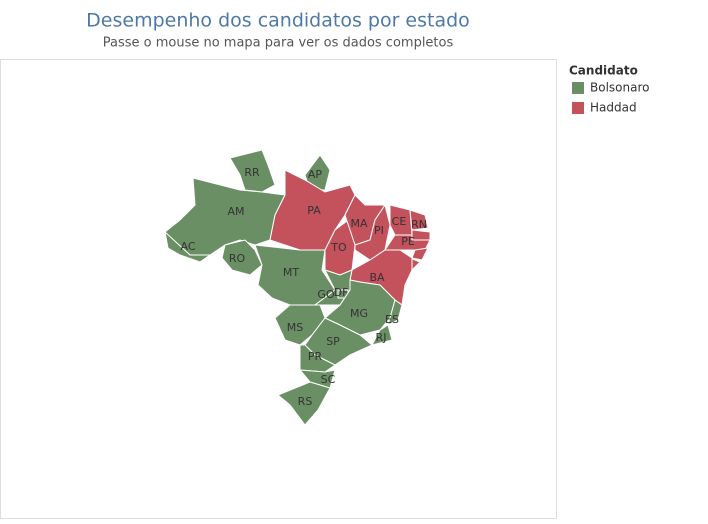  What do you see at coordinates (377, 277) in the screenshot?
I see `state-label: BA` at bounding box center [377, 277].